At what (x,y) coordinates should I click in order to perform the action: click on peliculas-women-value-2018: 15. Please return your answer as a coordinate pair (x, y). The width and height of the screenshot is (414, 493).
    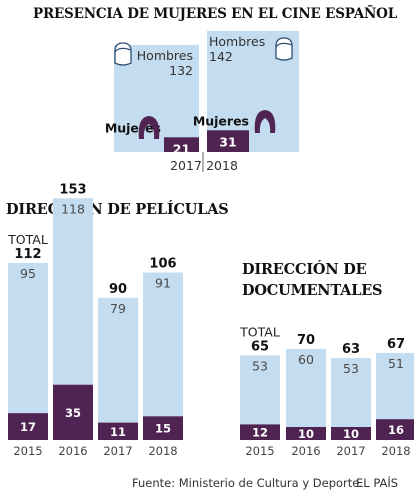
    Looking at the image, I should click on (163, 429).